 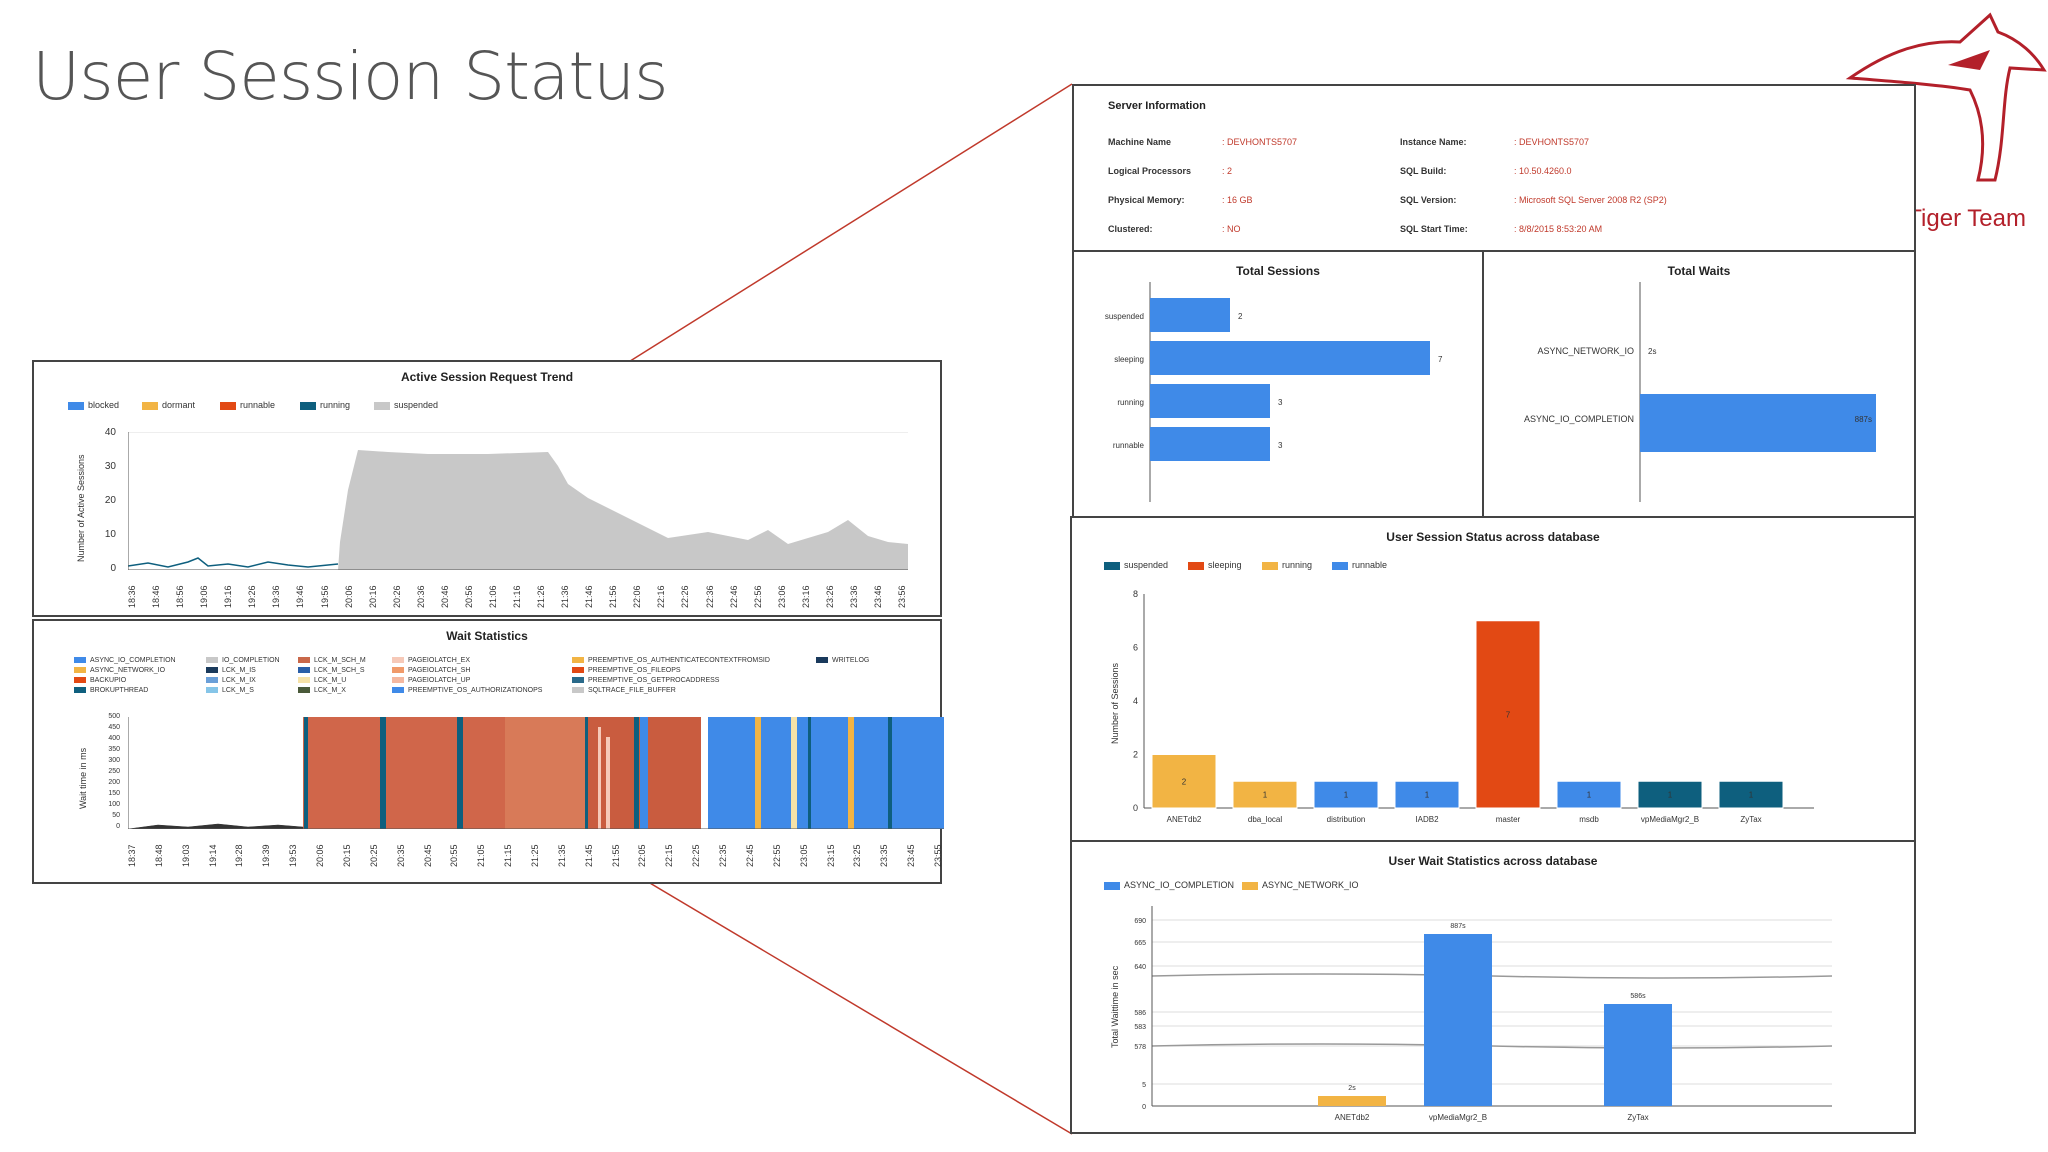 What do you see at coordinates (829, 596) in the screenshot?
I see `x-tick: 23:26` at bounding box center [829, 596].